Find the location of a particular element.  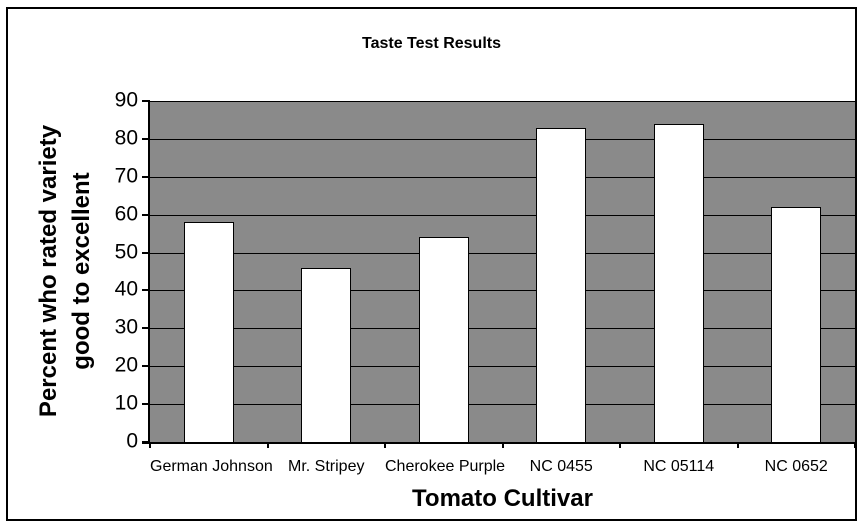

y-tick-label-60: 60 is located at coordinates (126, 214).